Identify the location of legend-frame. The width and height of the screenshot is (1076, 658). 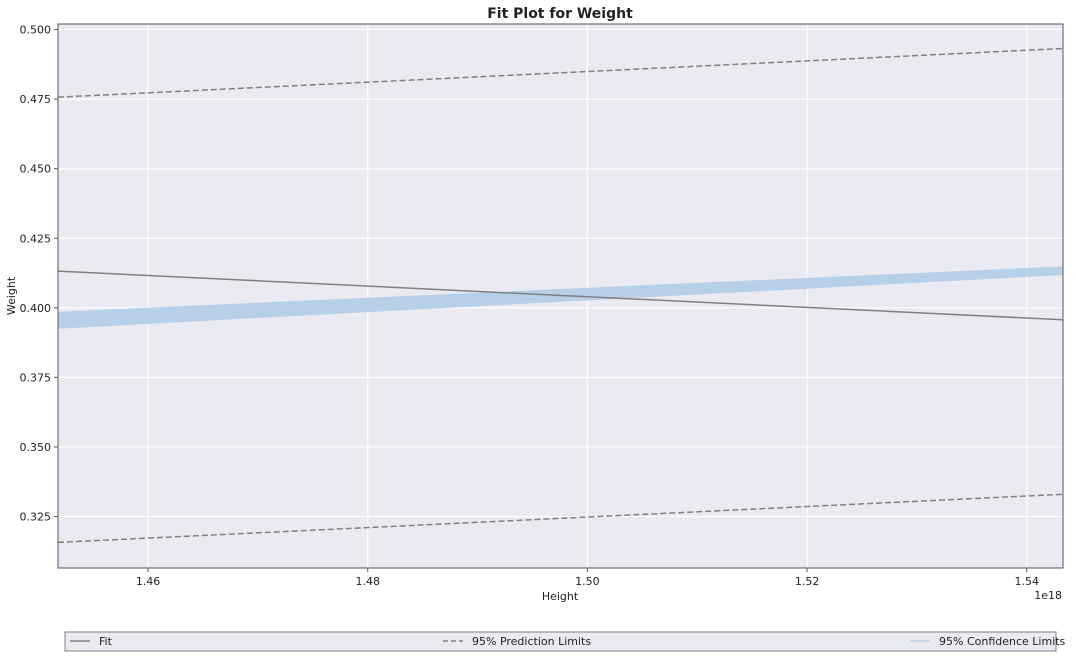
(560, 641).